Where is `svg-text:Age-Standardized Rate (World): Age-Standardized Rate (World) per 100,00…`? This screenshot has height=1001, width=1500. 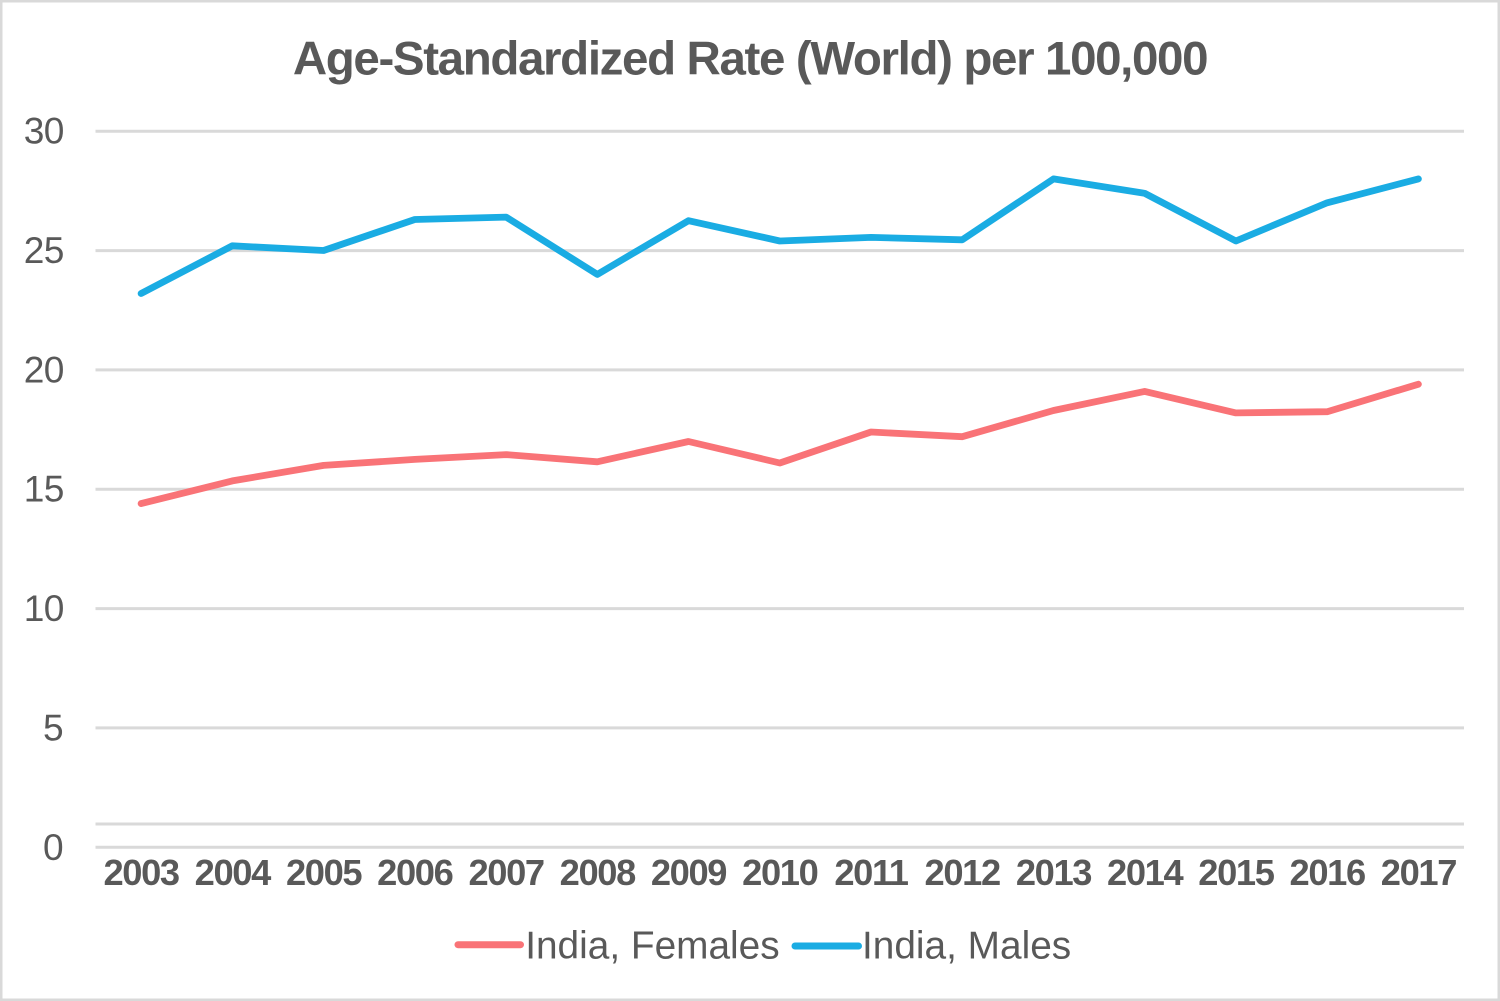
svg-text:Age-Standardized Rate (World): Age-Standardized Rate (World) per 100,00… is located at coordinates (750, 58).